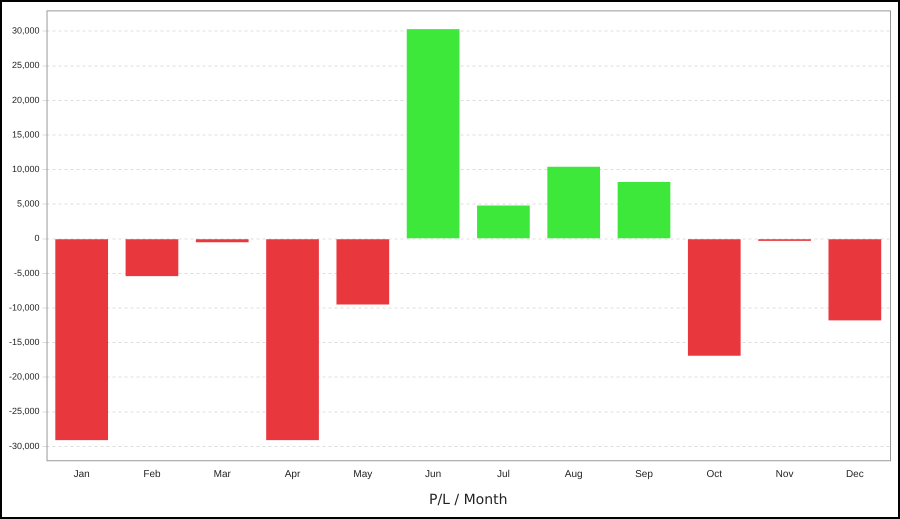 The height and width of the screenshot is (519, 900). Describe the element at coordinates (24, 377) in the screenshot. I see `y-tick-label: -20,000` at that location.